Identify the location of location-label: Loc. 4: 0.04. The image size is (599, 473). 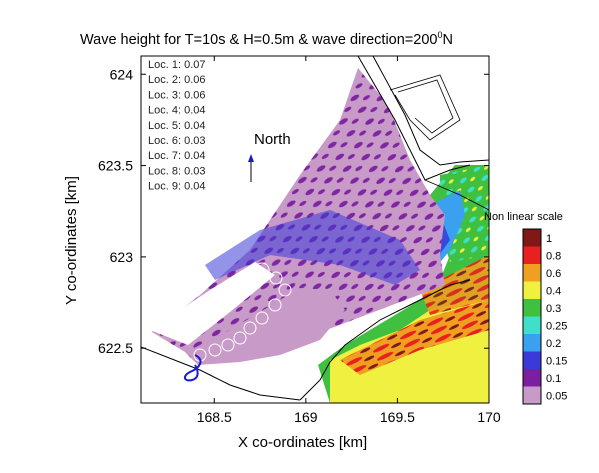
(177, 111).